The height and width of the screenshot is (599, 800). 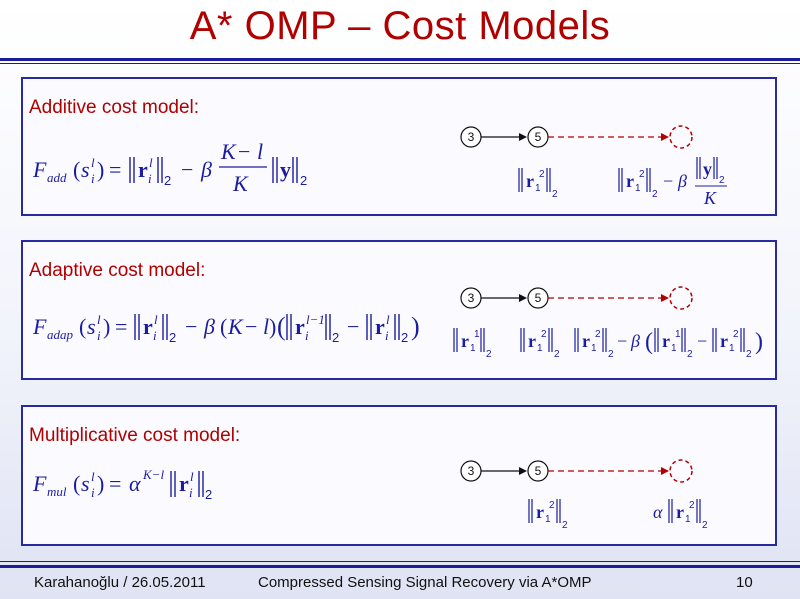 I want to click on additive-formula: F add ( s l i ) = r l i 2 − β K − l K y, so click(x=169, y=167).